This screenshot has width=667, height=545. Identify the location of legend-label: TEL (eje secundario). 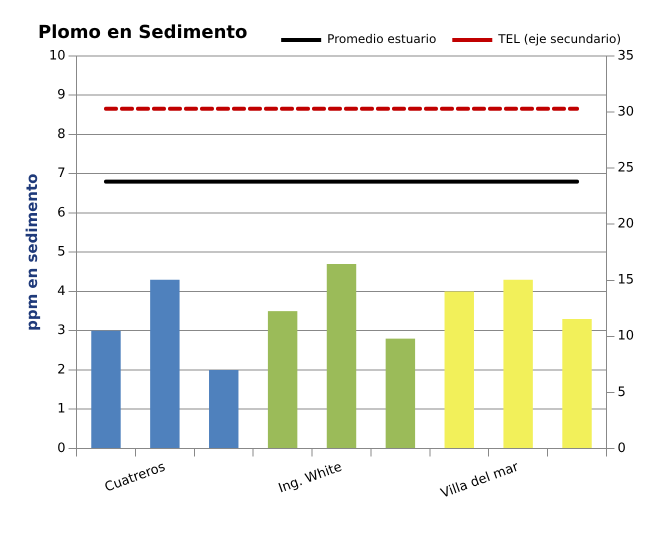
(559, 39).